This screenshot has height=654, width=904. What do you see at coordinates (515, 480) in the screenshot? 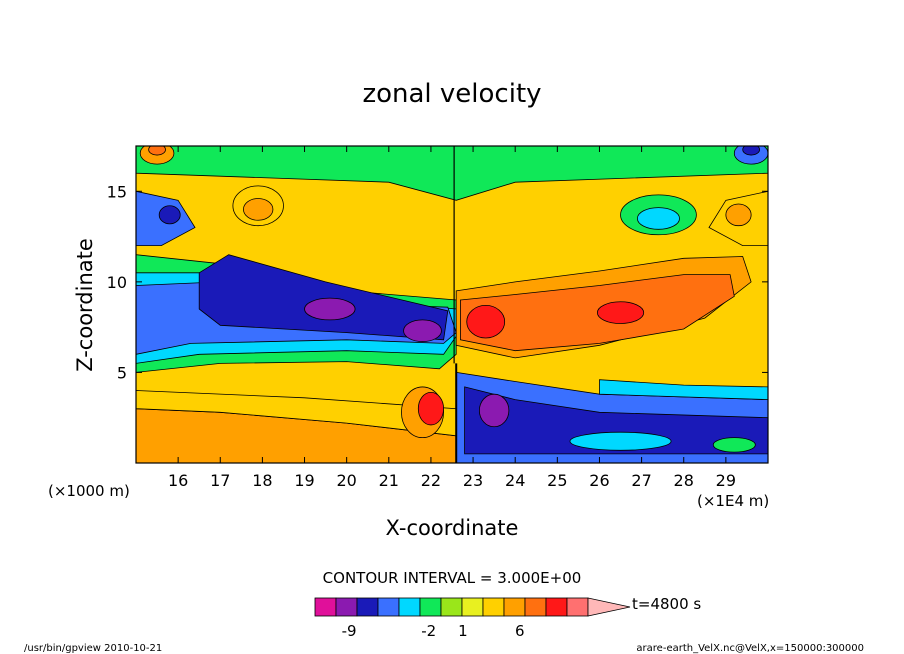
I see `x-tick-label: 24` at bounding box center [515, 480].